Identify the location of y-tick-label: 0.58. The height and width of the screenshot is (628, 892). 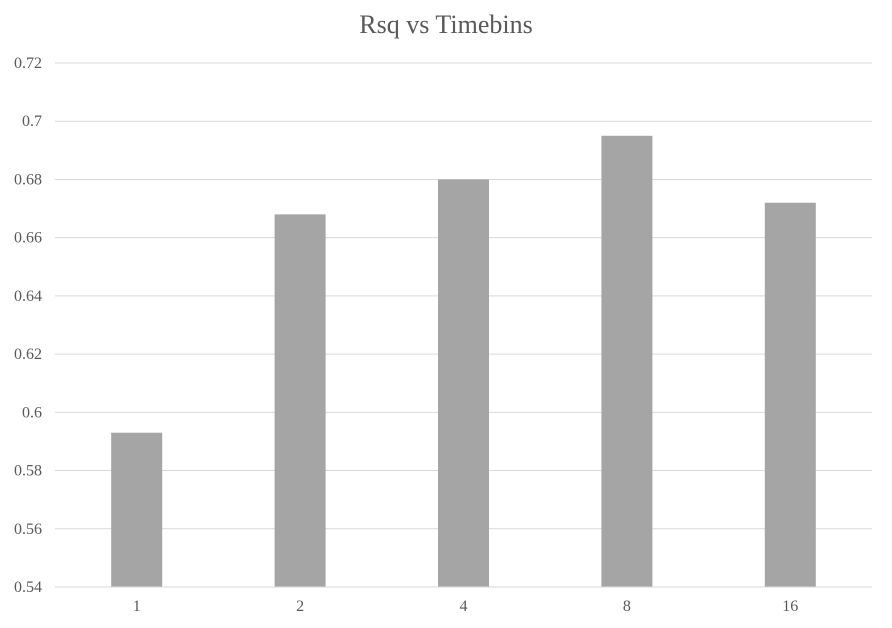
(28, 471).